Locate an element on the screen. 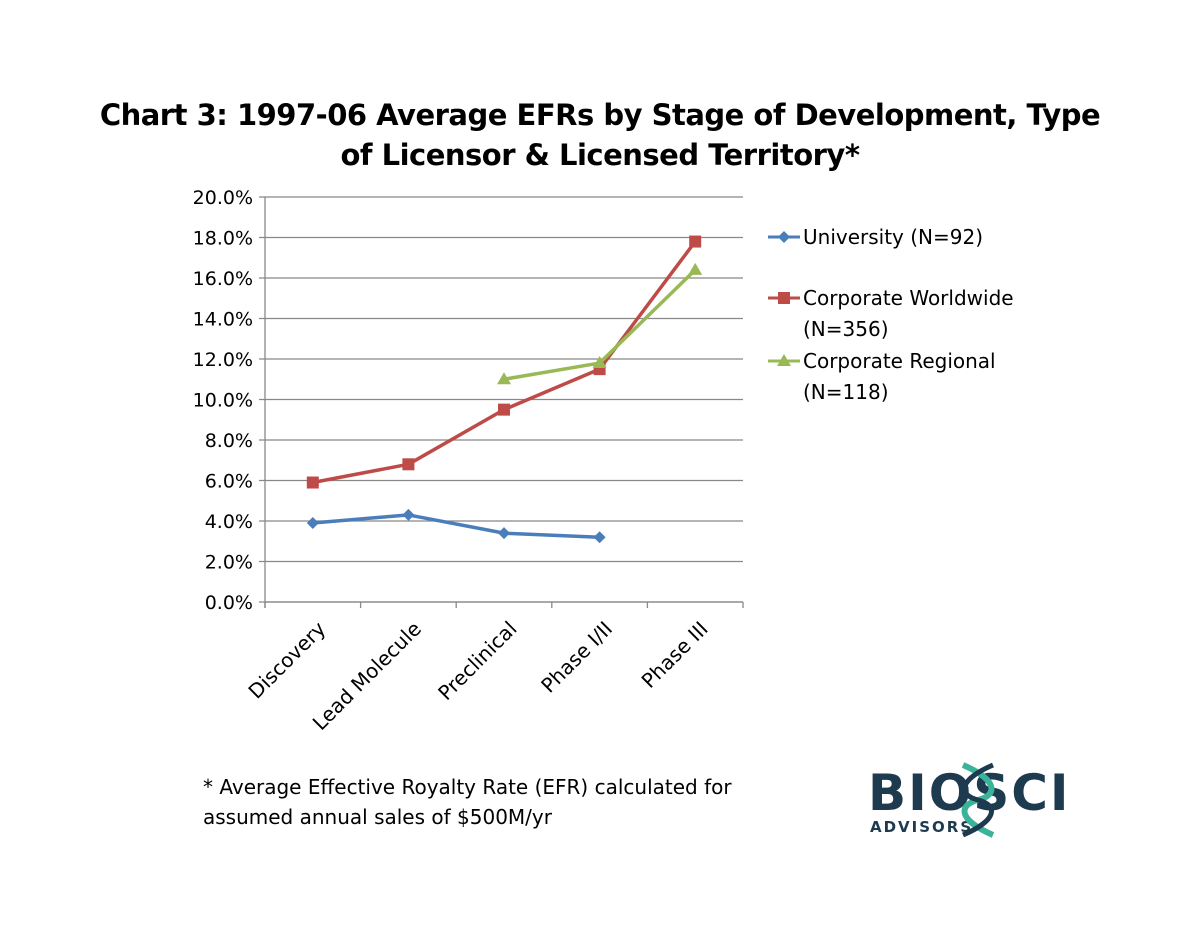 Image resolution: width=1200 pixels, height=927 pixels. y-tick-label: 16.0% is located at coordinates (223, 279).